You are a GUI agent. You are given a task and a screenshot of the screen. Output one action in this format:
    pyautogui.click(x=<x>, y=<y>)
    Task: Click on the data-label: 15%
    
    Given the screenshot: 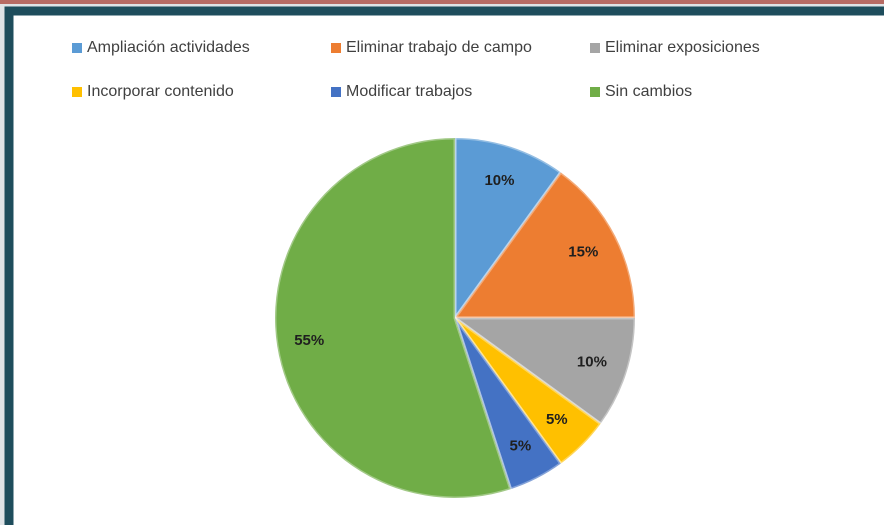 What is the action you would take?
    pyautogui.click(x=583, y=252)
    